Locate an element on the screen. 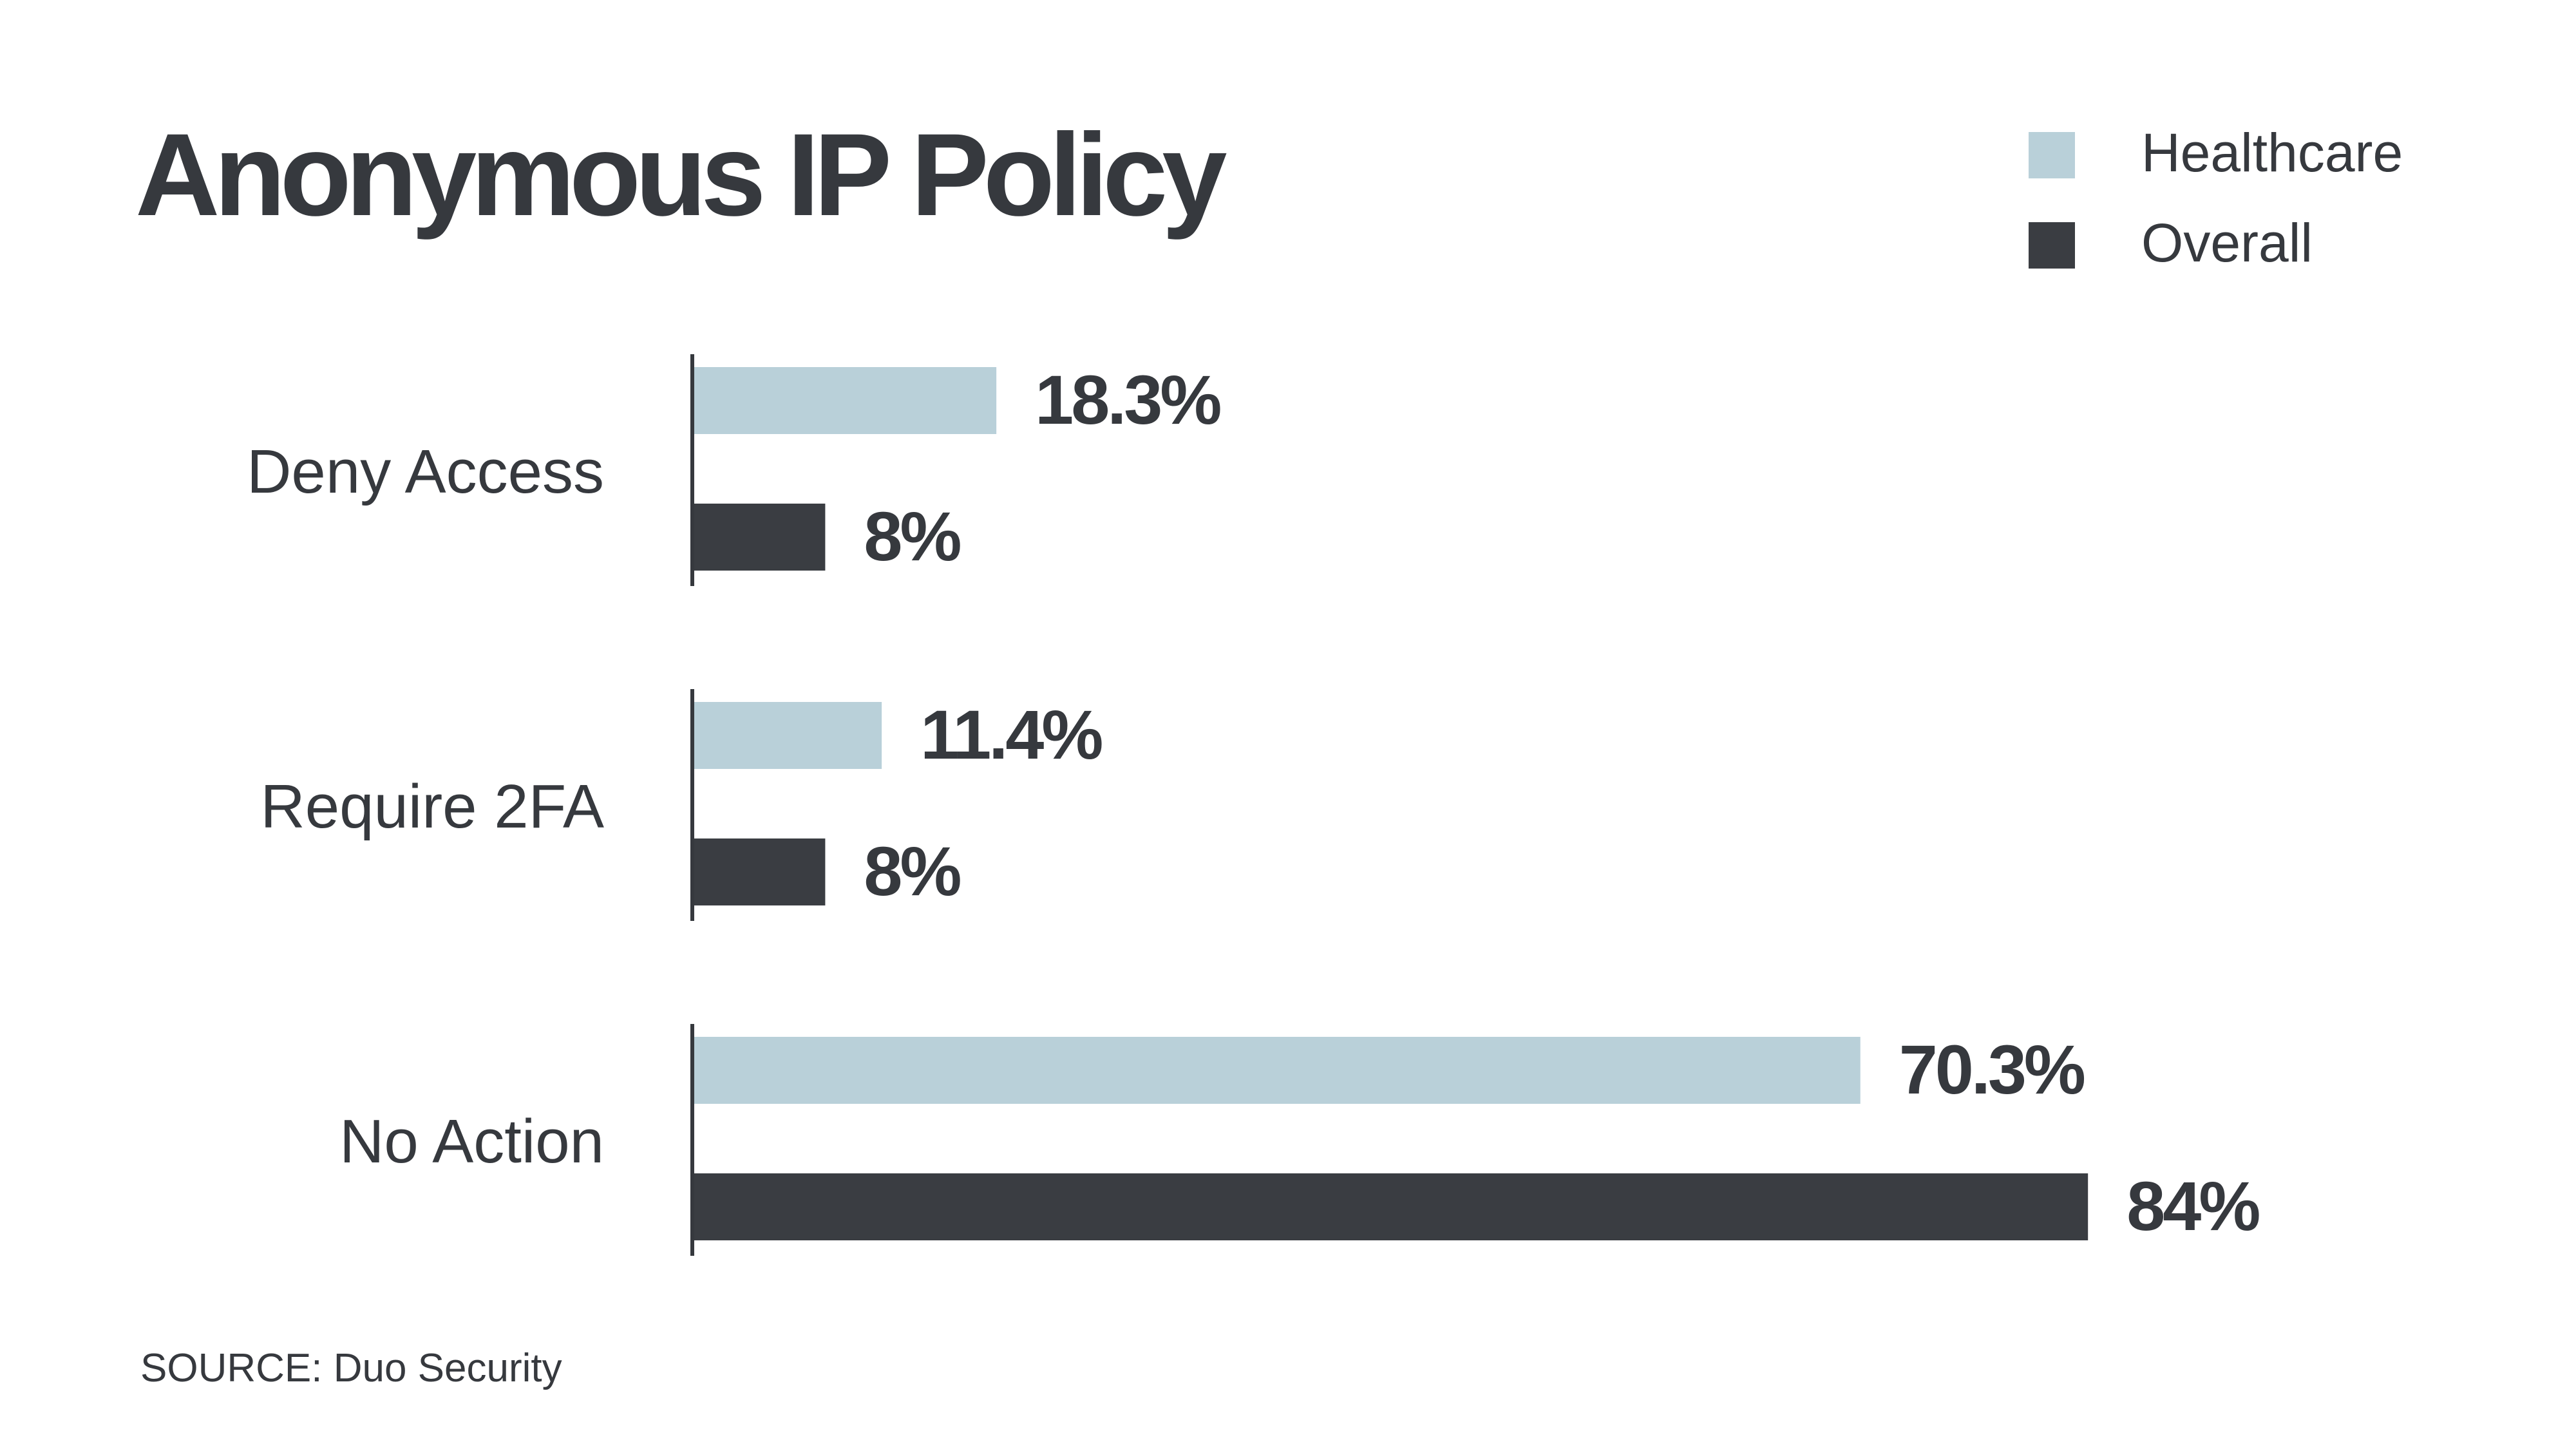  bar-overall-require-2fa is located at coordinates (759, 872).